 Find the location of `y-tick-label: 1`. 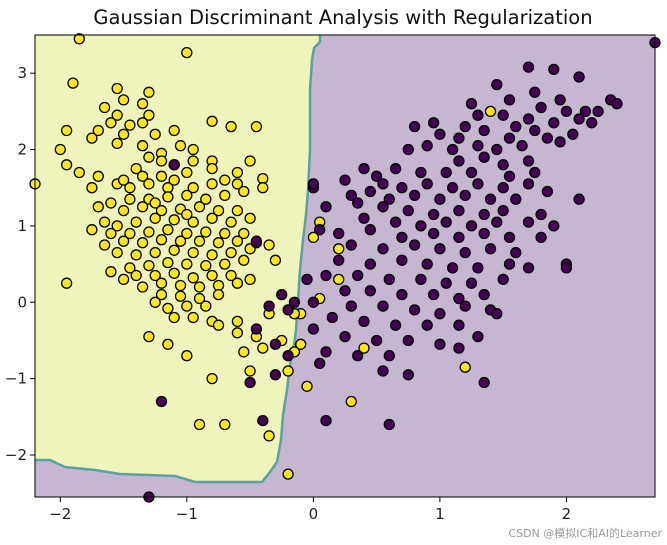

y-tick-label: 1 is located at coordinates (22, 226).